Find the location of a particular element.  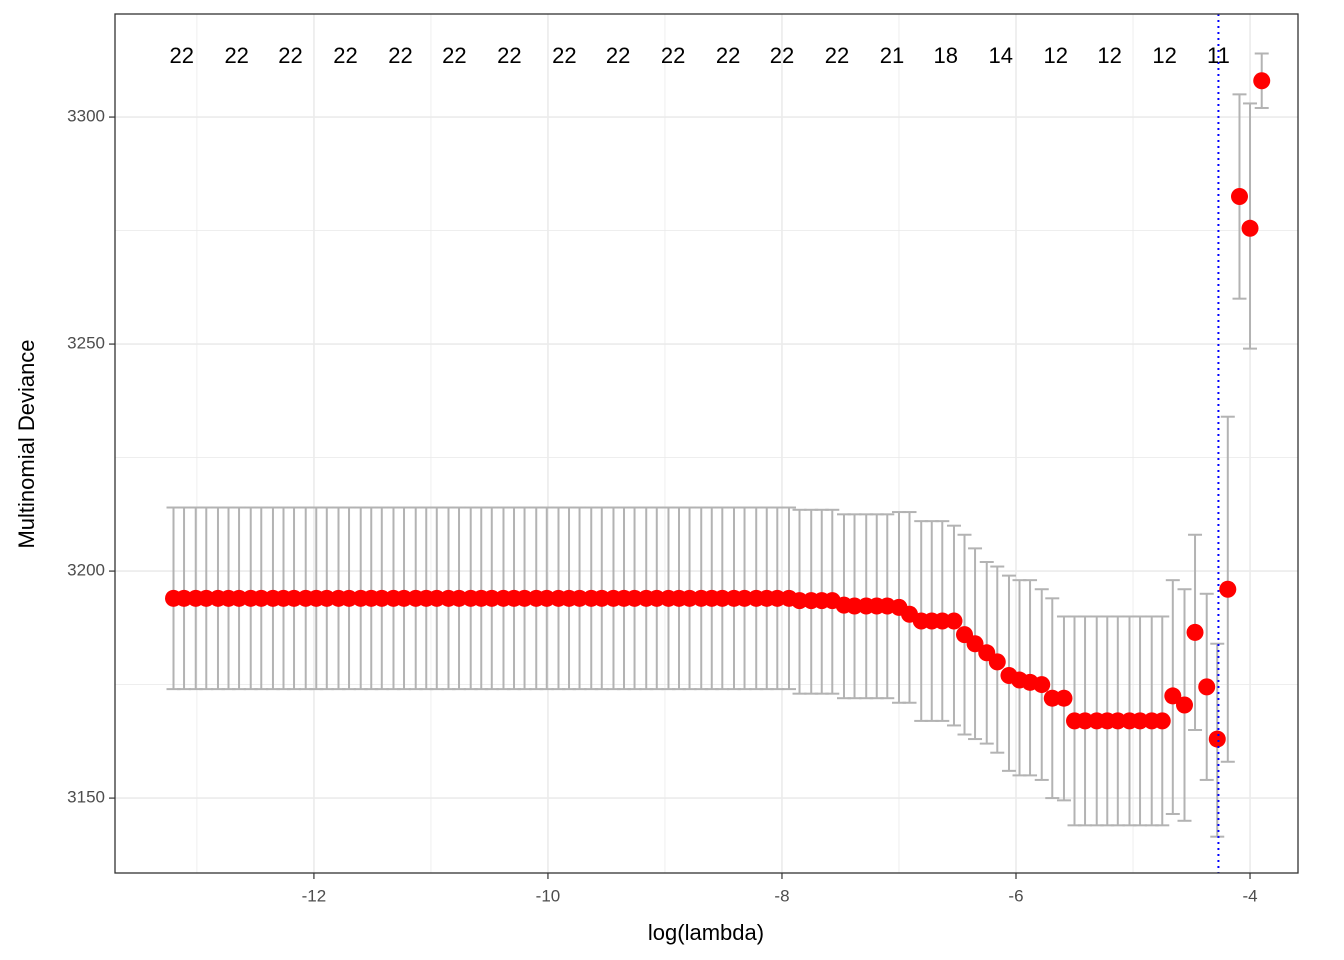

y-tick-label: 3200 is located at coordinates (86, 570).